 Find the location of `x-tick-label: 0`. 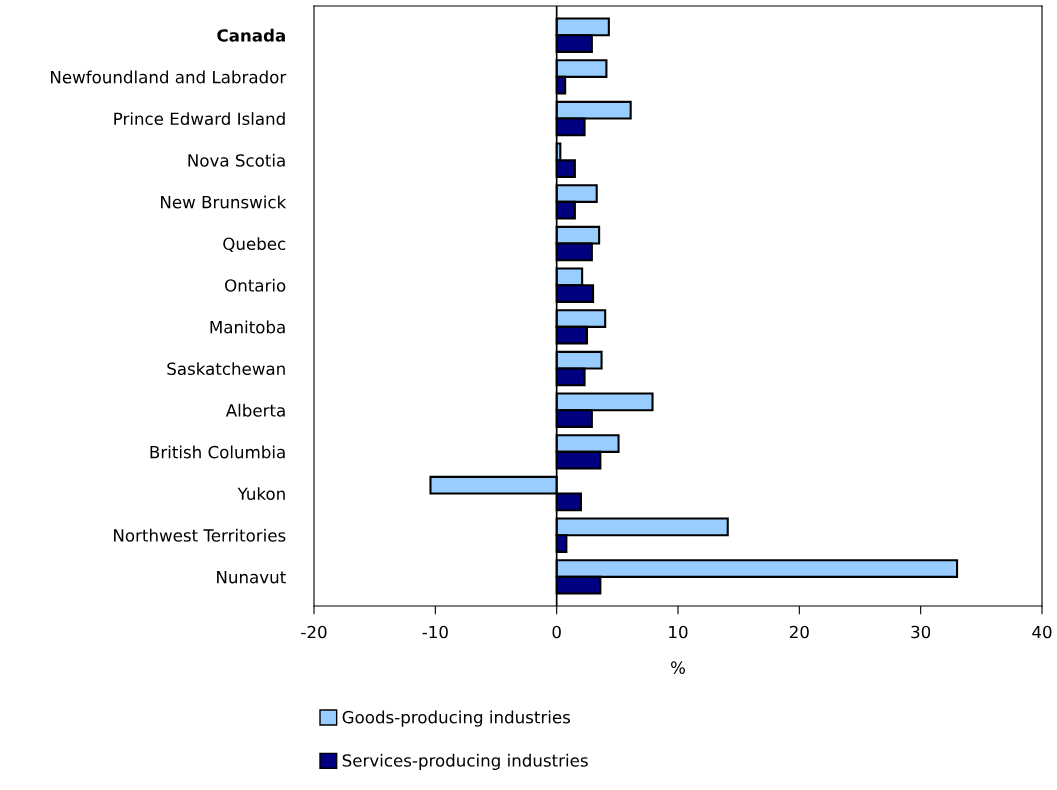

x-tick-label: 0 is located at coordinates (556, 632).